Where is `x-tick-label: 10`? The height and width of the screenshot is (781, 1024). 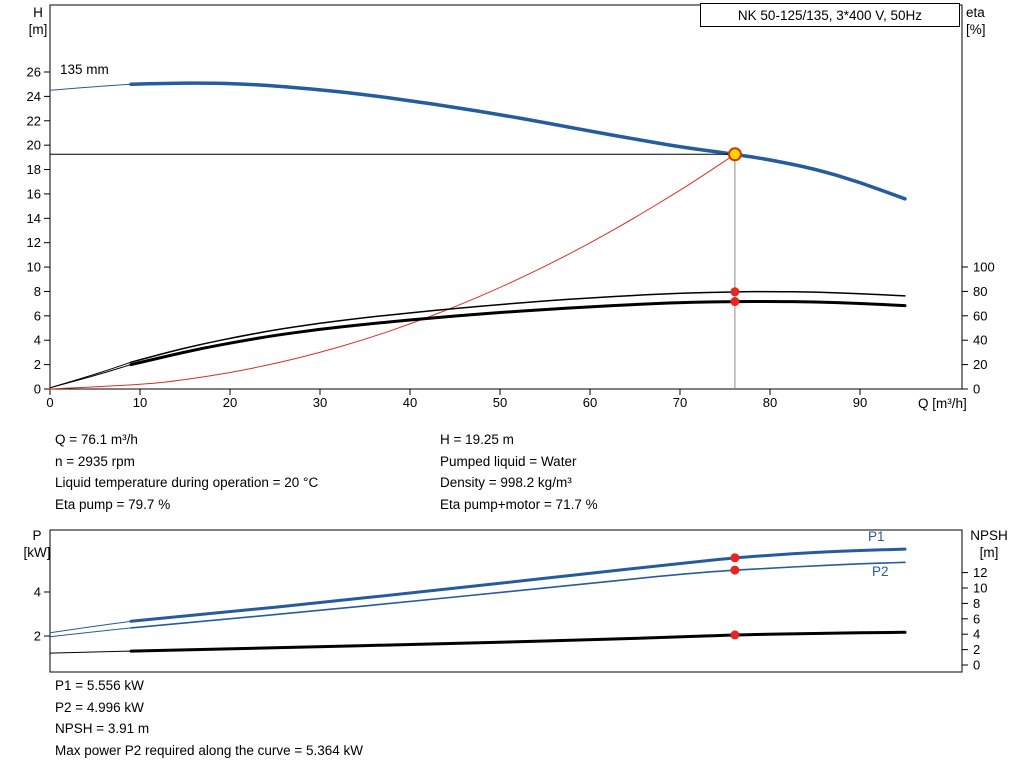 x-tick-label: 10 is located at coordinates (140, 402).